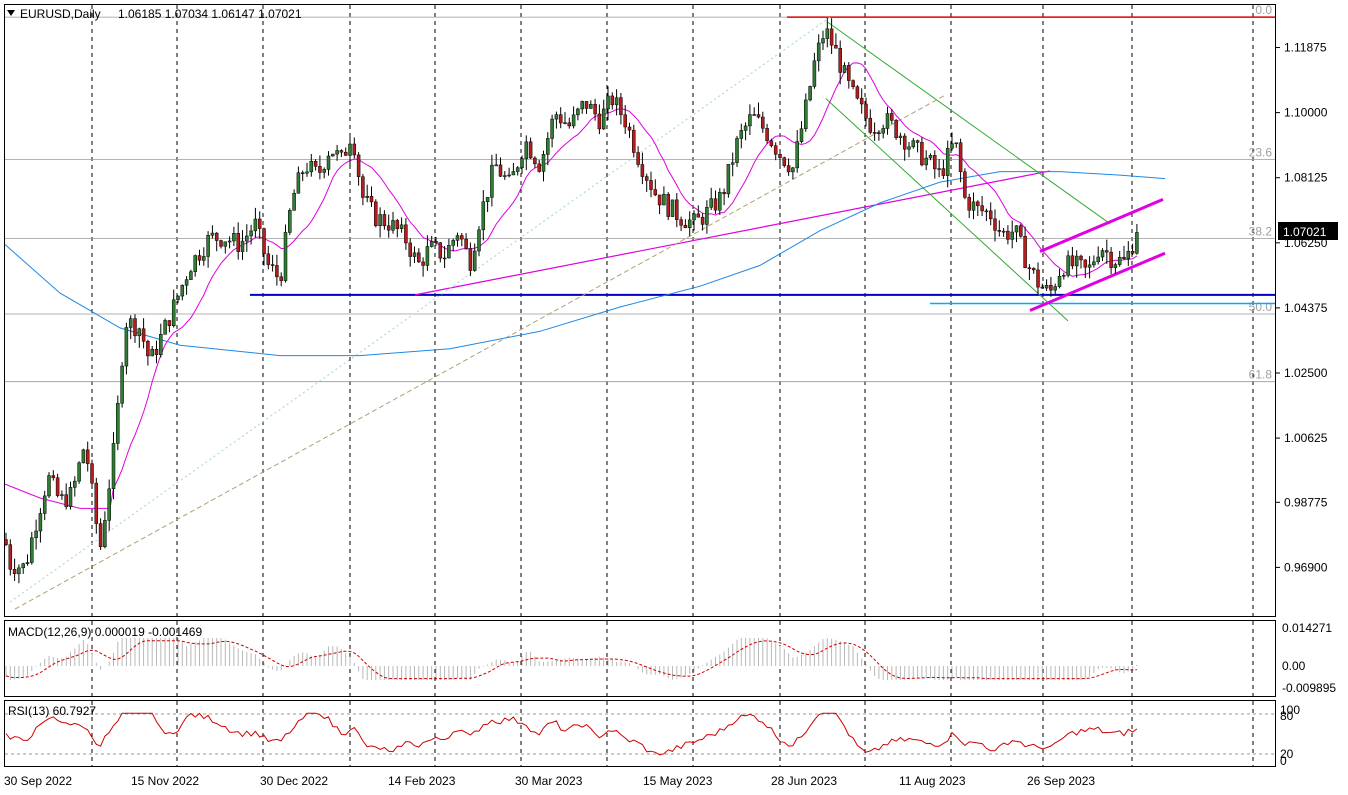 The width and height of the screenshot is (1348, 795). I want to click on time-tick-label: 15 May 2023, so click(678, 781).